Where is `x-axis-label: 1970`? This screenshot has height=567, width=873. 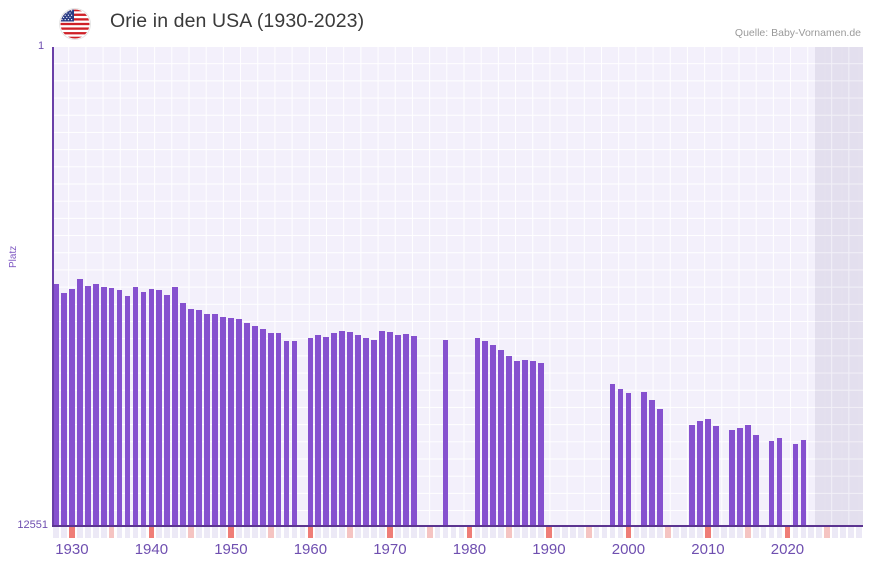
x-axis-label: 1970 is located at coordinates (390, 549).